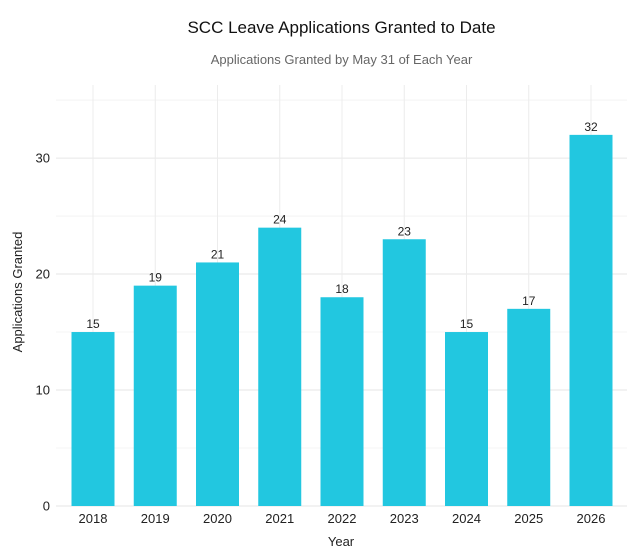 The image size is (640, 560). Describe the element at coordinates (155, 518) in the screenshot. I see `x-tick-label-2019: 2019` at that location.